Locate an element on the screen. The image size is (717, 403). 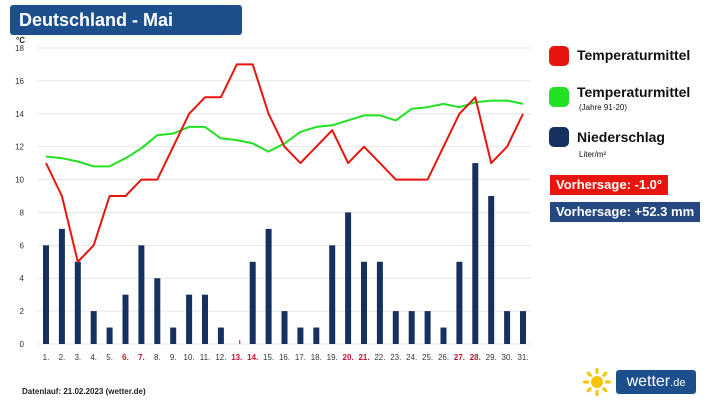
x-tick-label: 6. is located at coordinates (125, 357).